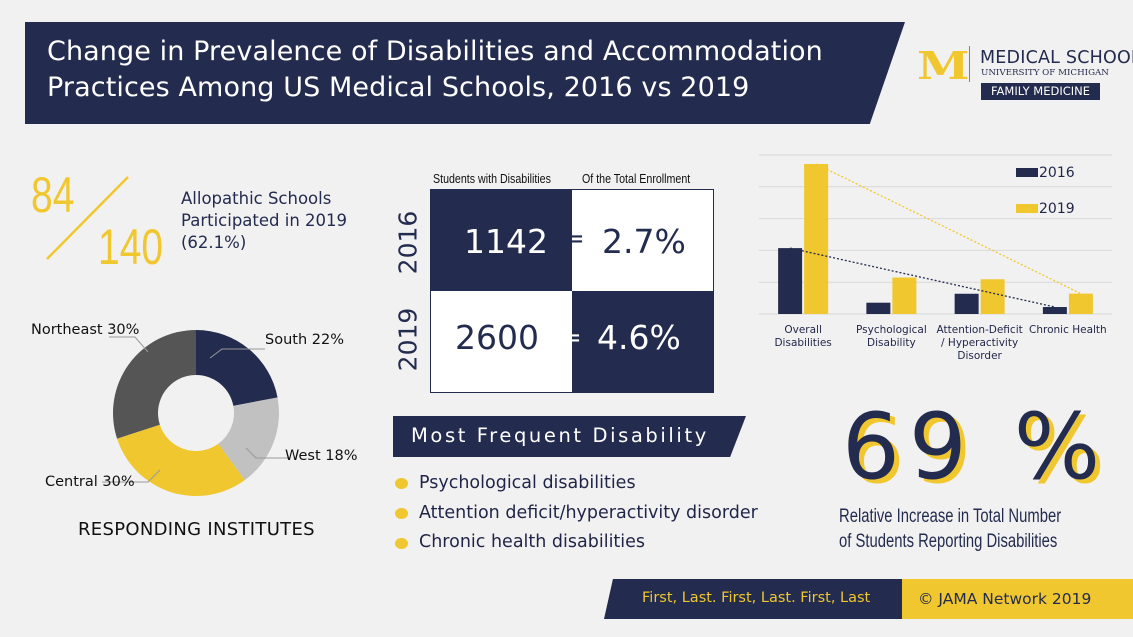  I want to click on logo-medical-school: MEDICAL SCHOOL, so click(1056, 58).